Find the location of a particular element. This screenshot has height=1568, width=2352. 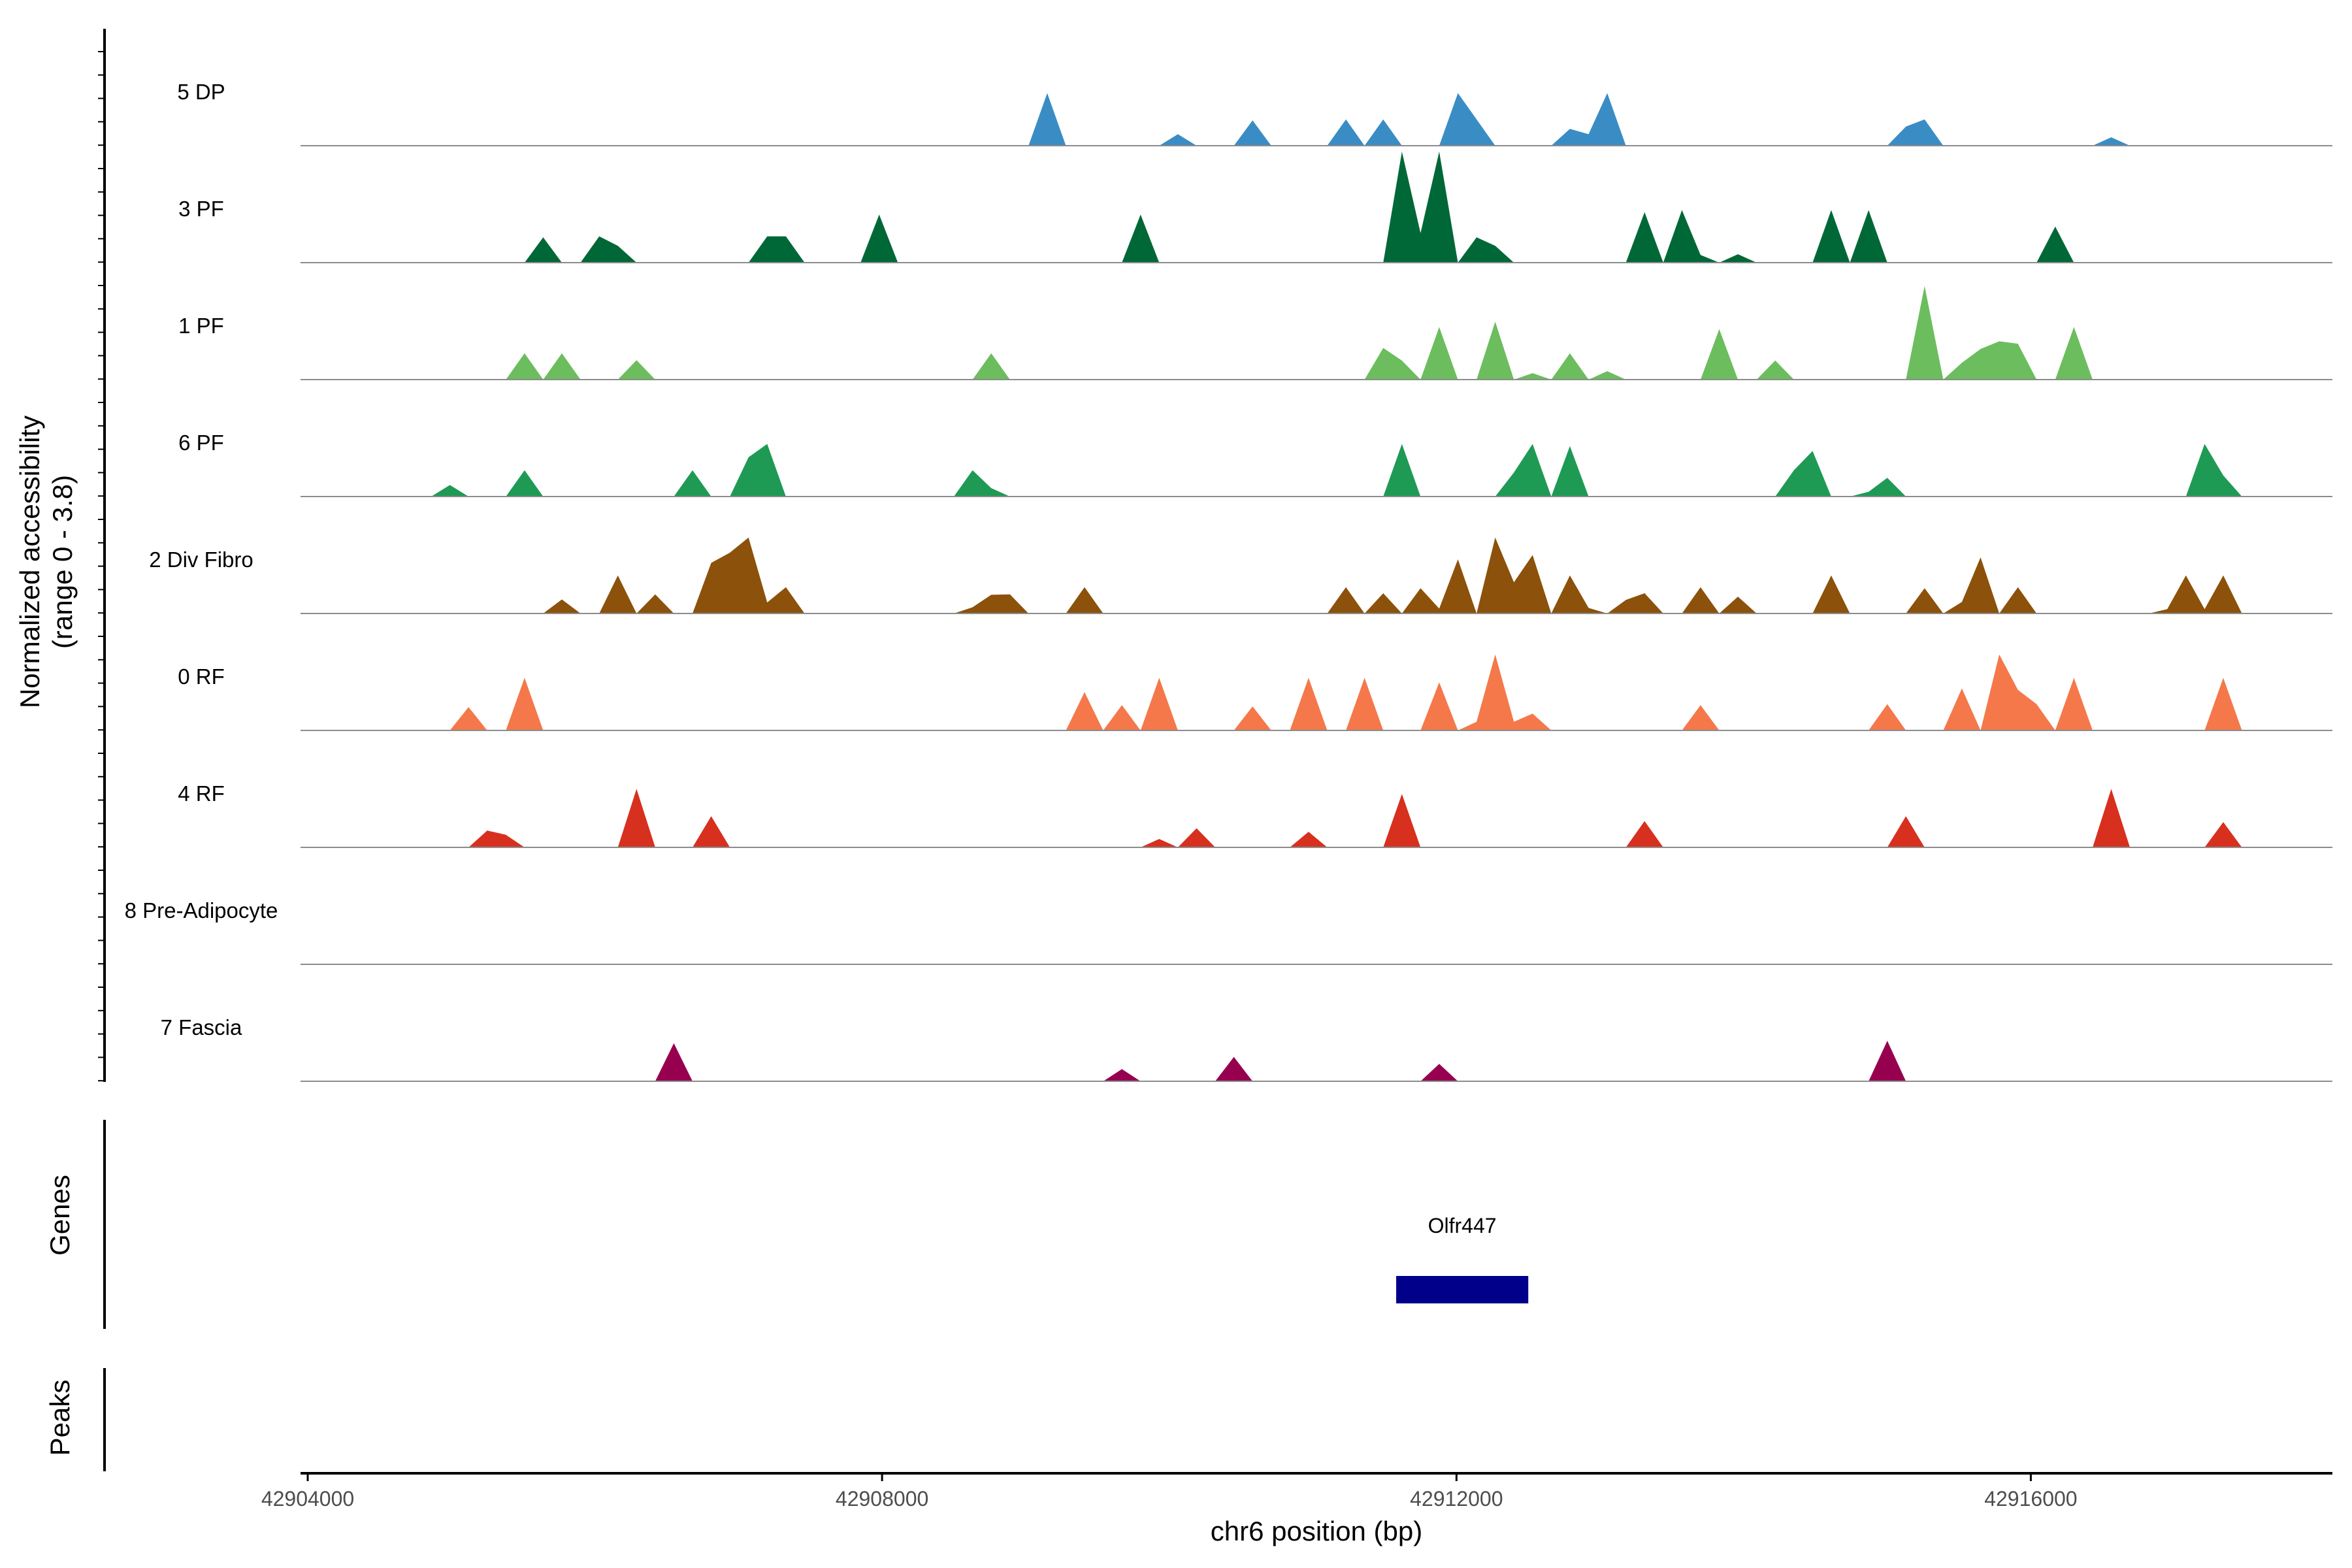

coverage-area-2-div-fibro is located at coordinates (1318, 575).